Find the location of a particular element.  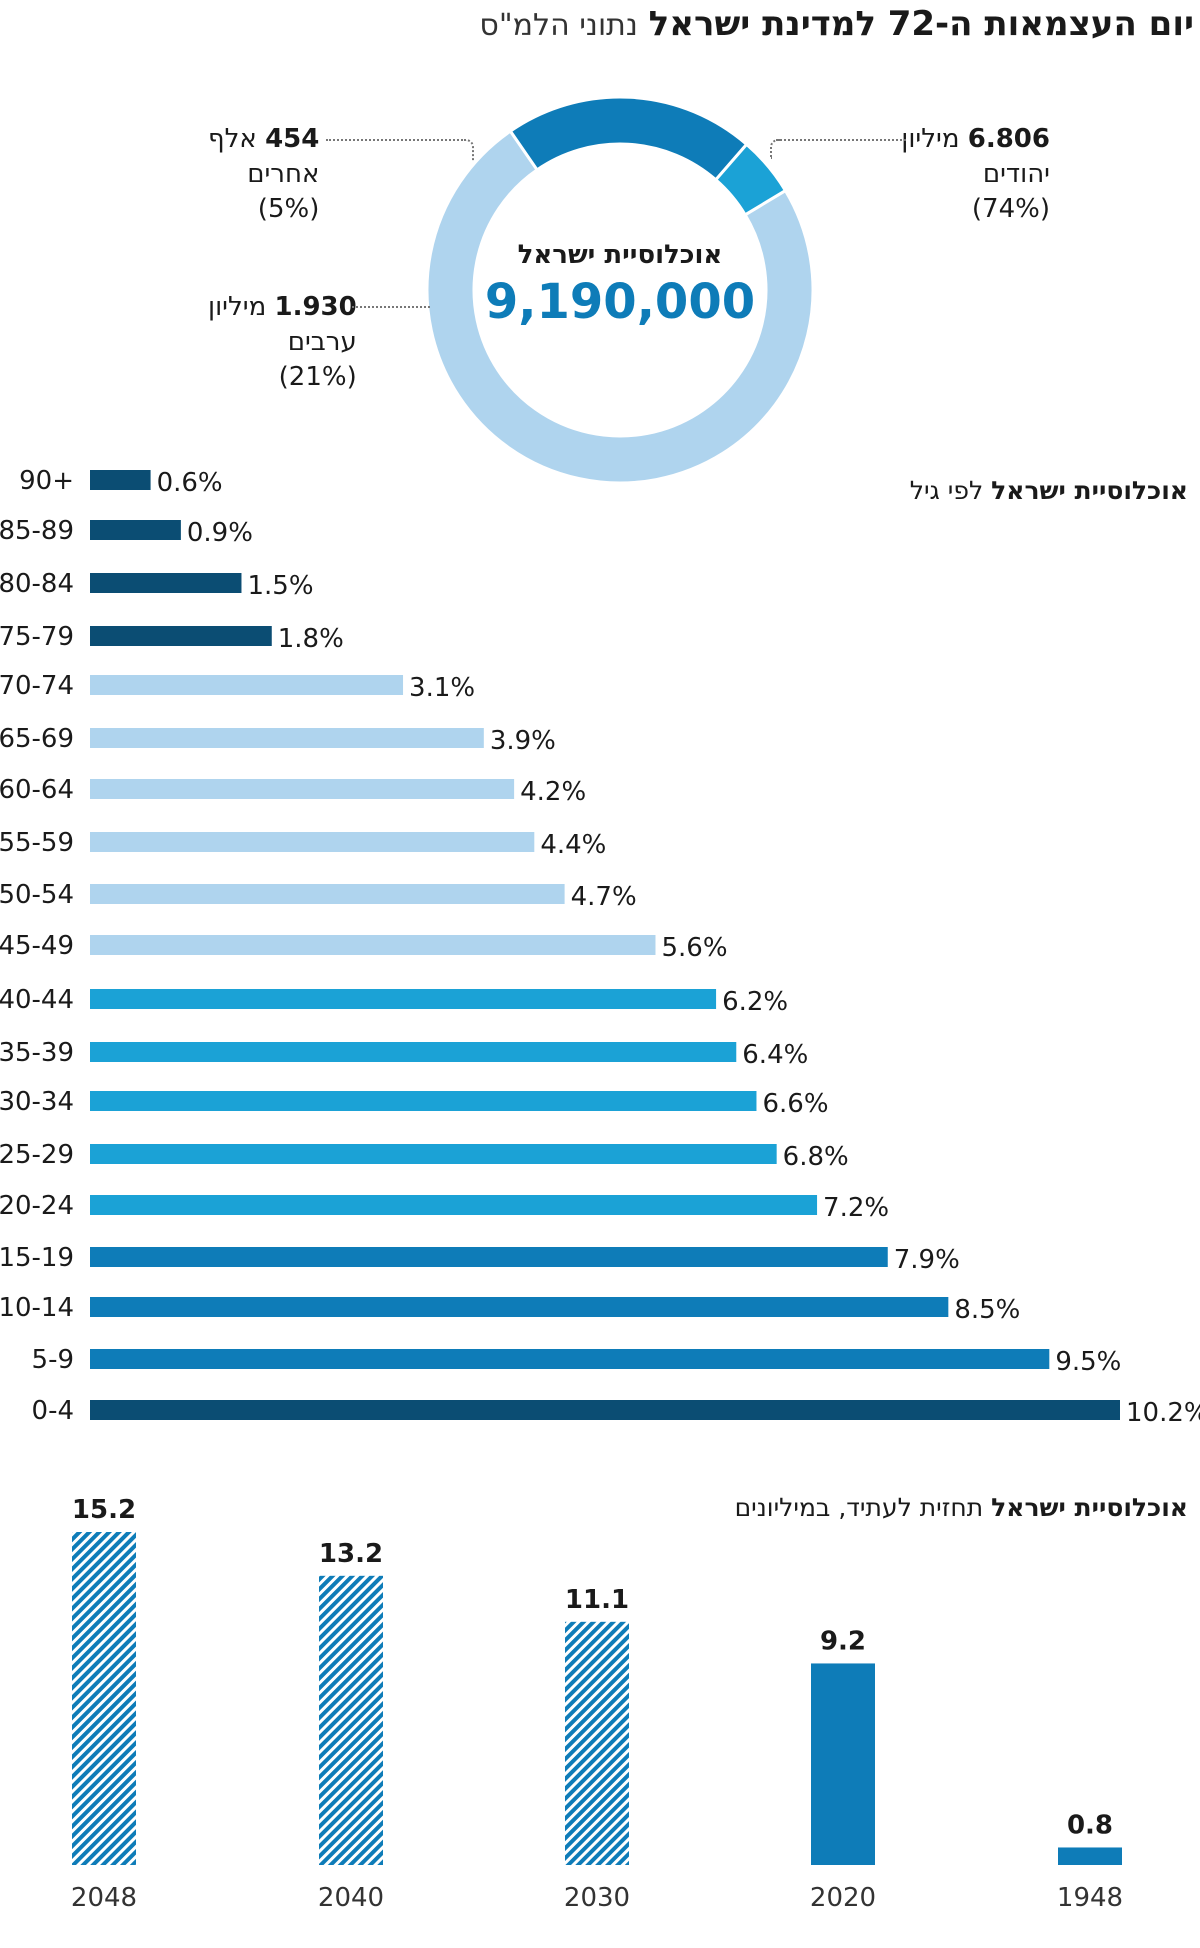

age-section-title: אוכלוסיית ישראל לפי גיל is located at coordinates (1049, 490).